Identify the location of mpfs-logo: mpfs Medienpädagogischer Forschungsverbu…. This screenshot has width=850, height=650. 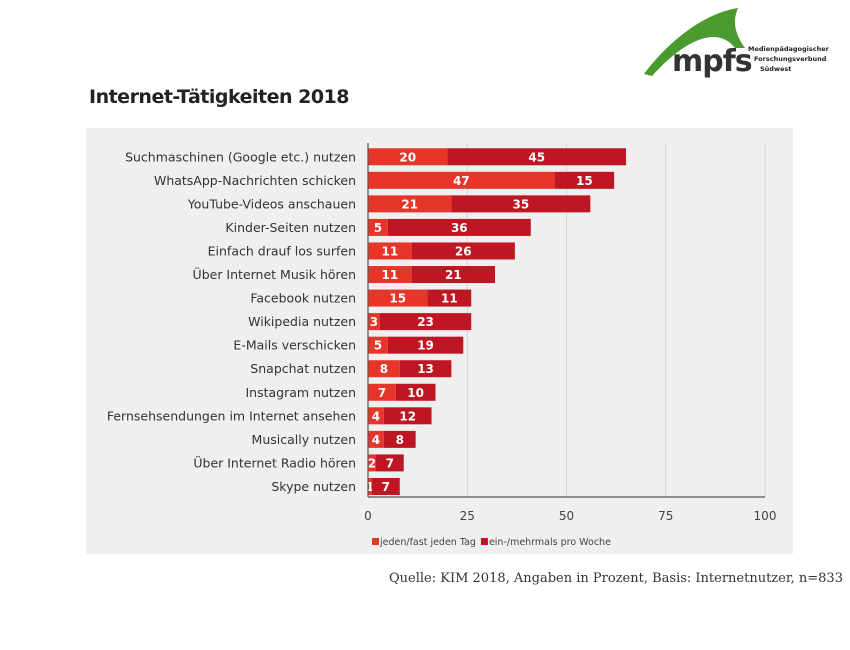
(740, 46).